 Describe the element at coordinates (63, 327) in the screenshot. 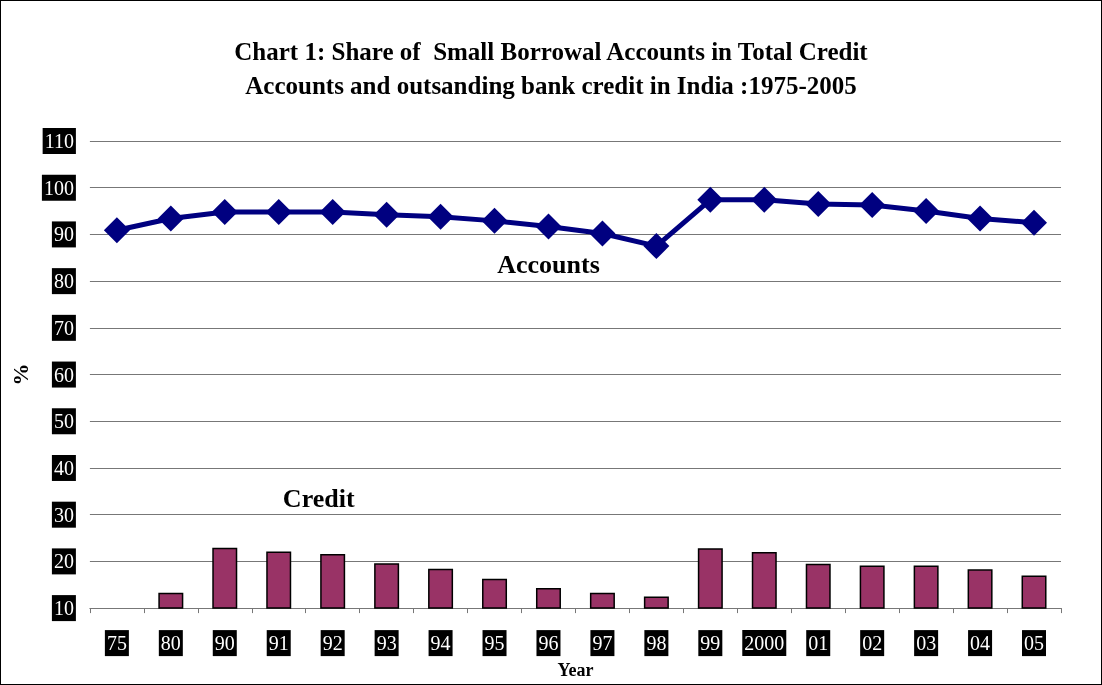

I see `y-tick-label: 70` at that location.